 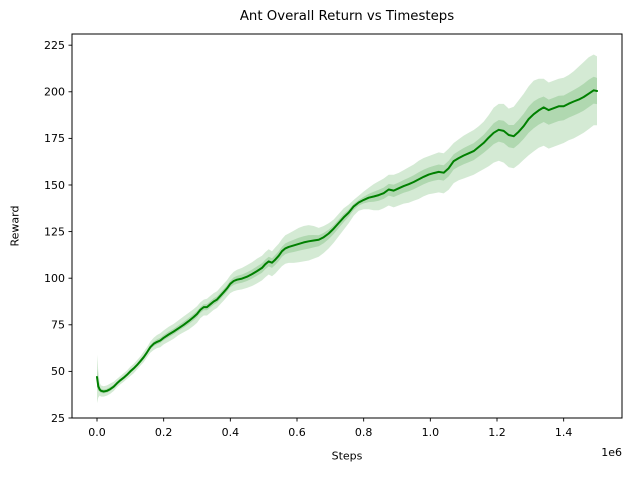 What do you see at coordinates (364, 432) in the screenshot?
I see `x-tick-label: 0.8` at bounding box center [364, 432].